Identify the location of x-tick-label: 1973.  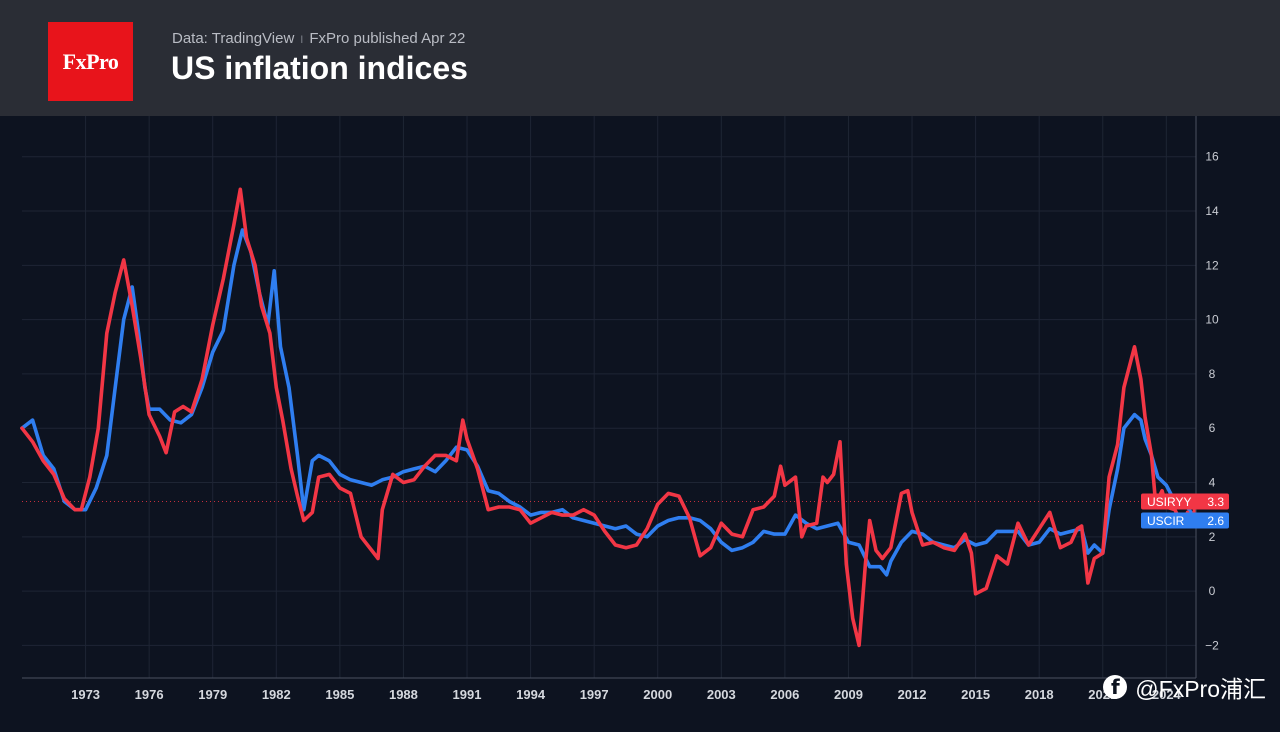
(85, 694).